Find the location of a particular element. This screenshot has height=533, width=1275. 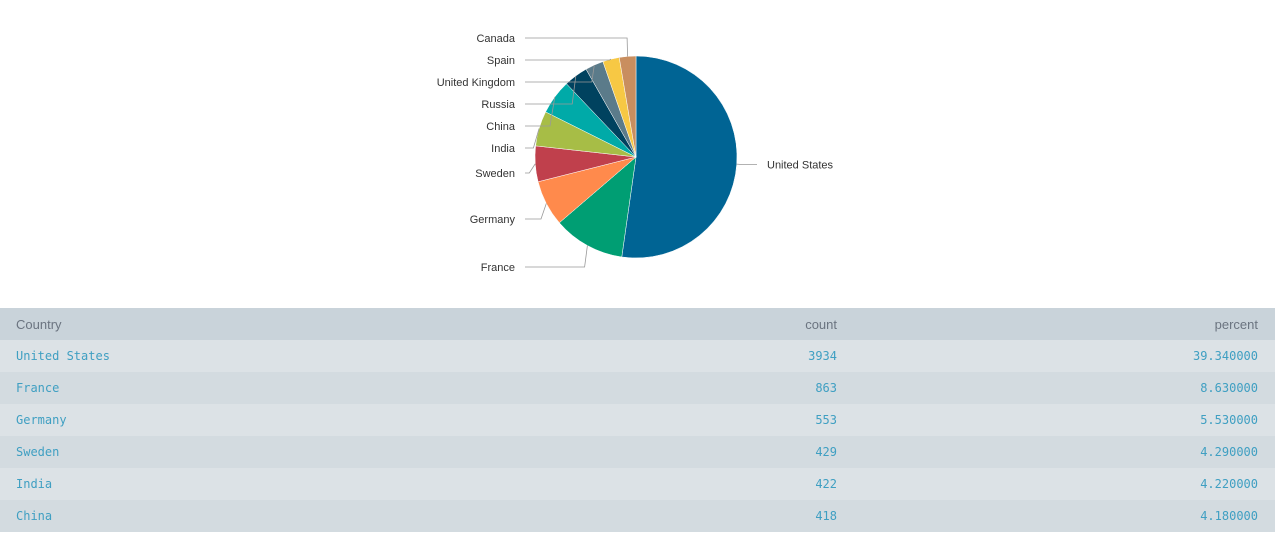

pie-label-india: India is located at coordinates (503, 149).